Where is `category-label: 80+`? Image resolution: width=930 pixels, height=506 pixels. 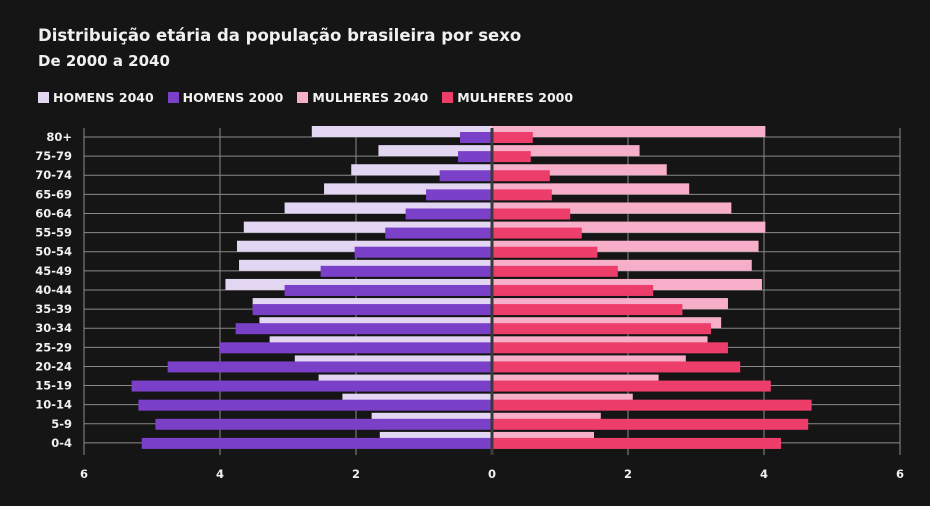 category-label: 80+ is located at coordinates (59, 137).